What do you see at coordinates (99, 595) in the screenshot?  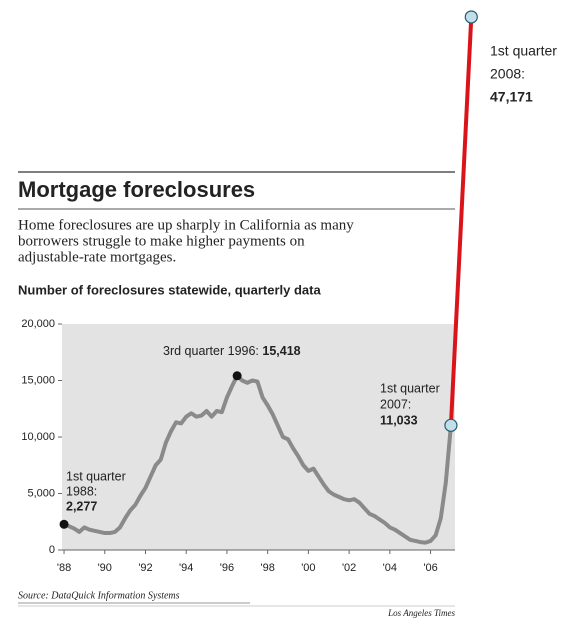 I see `source: Source: DataQuick Information Systems` at bounding box center [99, 595].